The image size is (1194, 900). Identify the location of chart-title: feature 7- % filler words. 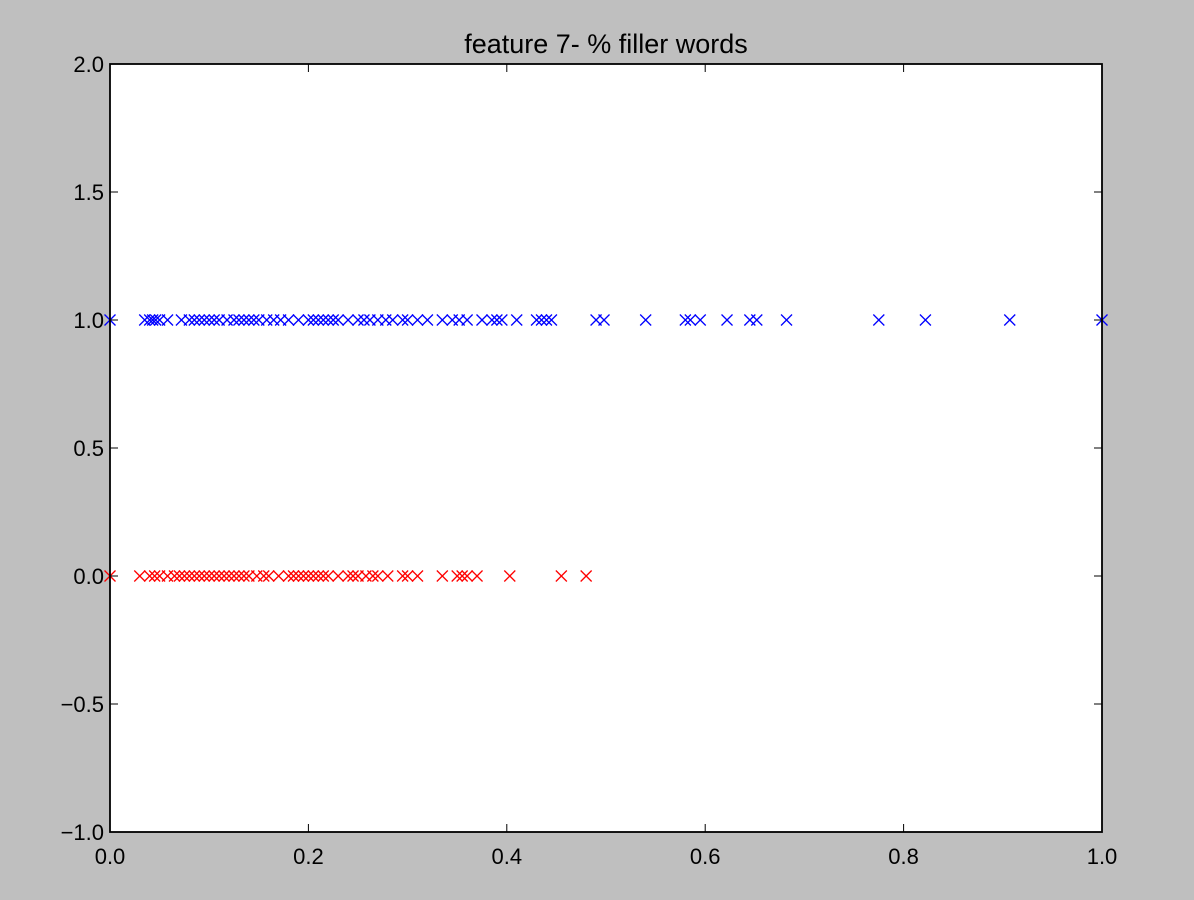
(606, 44).